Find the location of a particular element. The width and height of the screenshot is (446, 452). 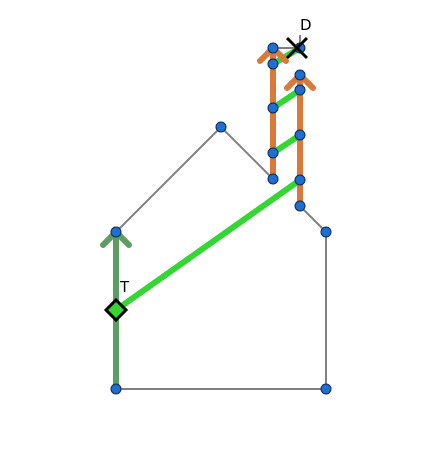

target-label: T is located at coordinates (124, 287).